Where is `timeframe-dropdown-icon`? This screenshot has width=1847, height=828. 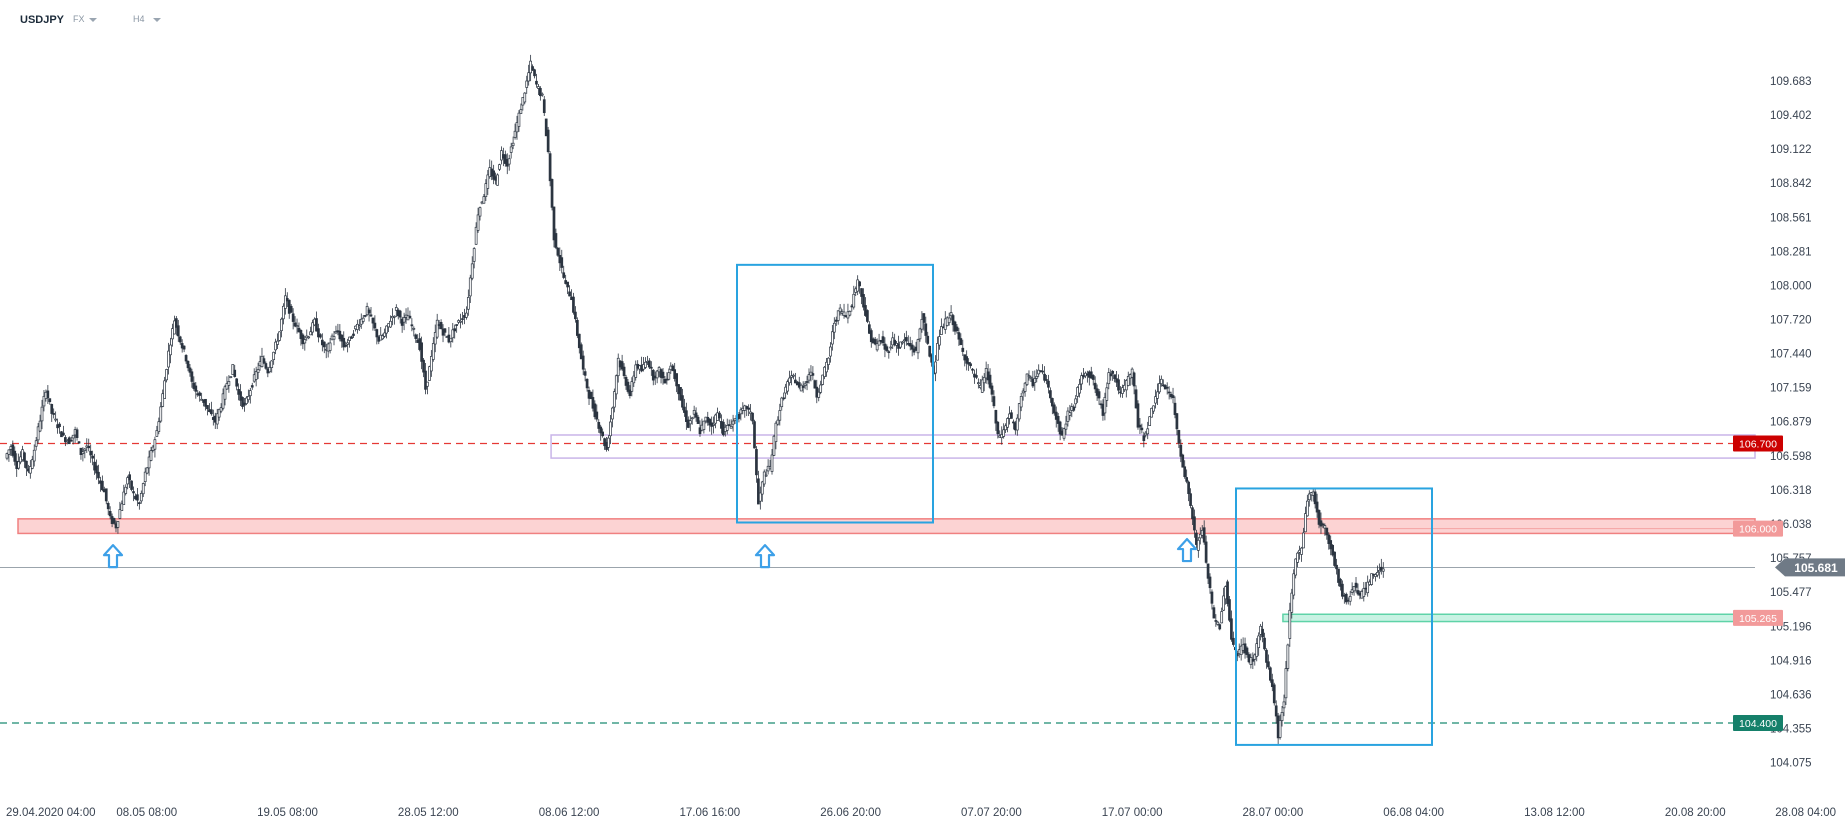
timeframe-dropdown-icon is located at coordinates (157, 20).